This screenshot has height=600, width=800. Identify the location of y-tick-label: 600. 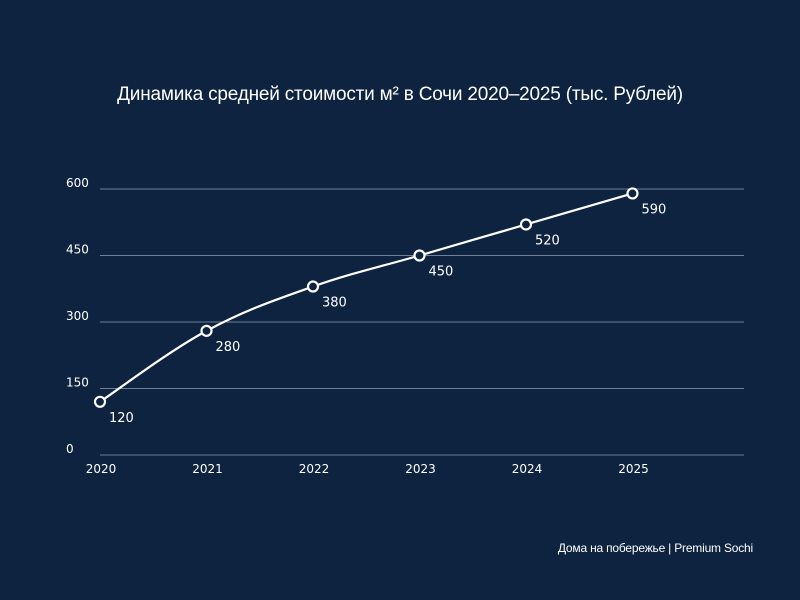
(77, 183).